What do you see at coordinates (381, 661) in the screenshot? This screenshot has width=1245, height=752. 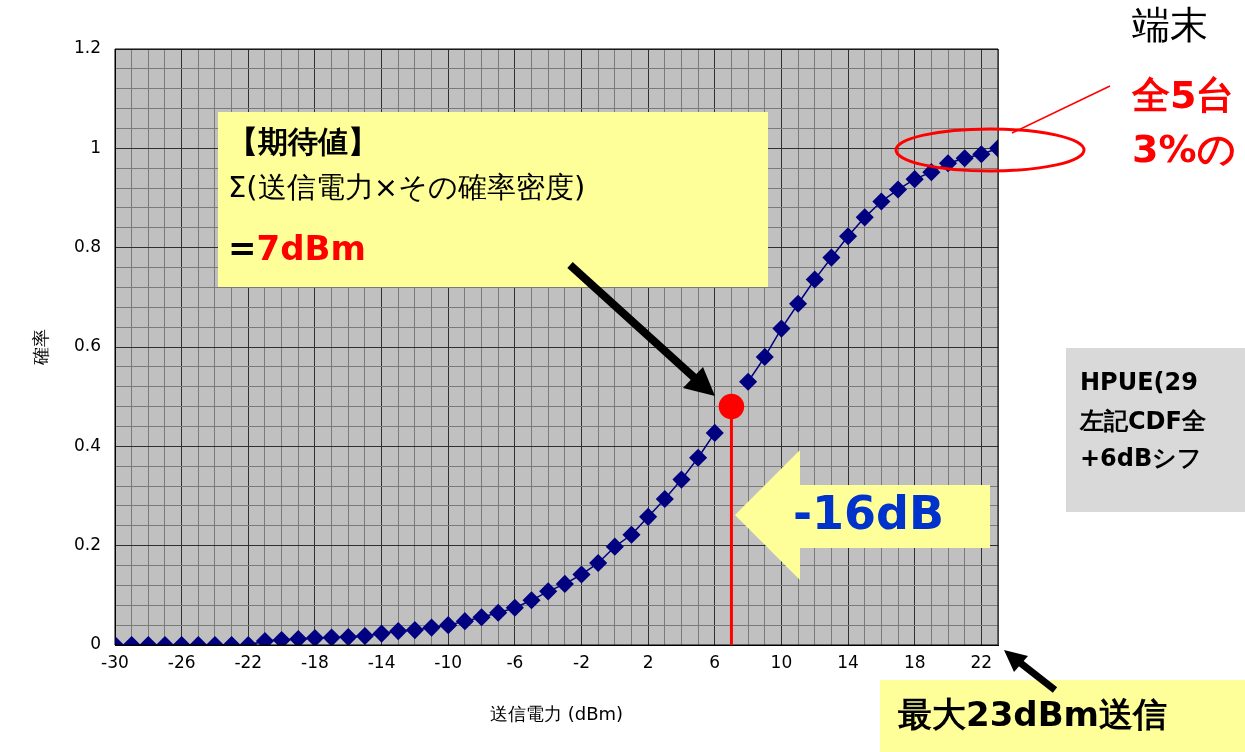 I see `x-tick-label: -14` at bounding box center [381, 661].